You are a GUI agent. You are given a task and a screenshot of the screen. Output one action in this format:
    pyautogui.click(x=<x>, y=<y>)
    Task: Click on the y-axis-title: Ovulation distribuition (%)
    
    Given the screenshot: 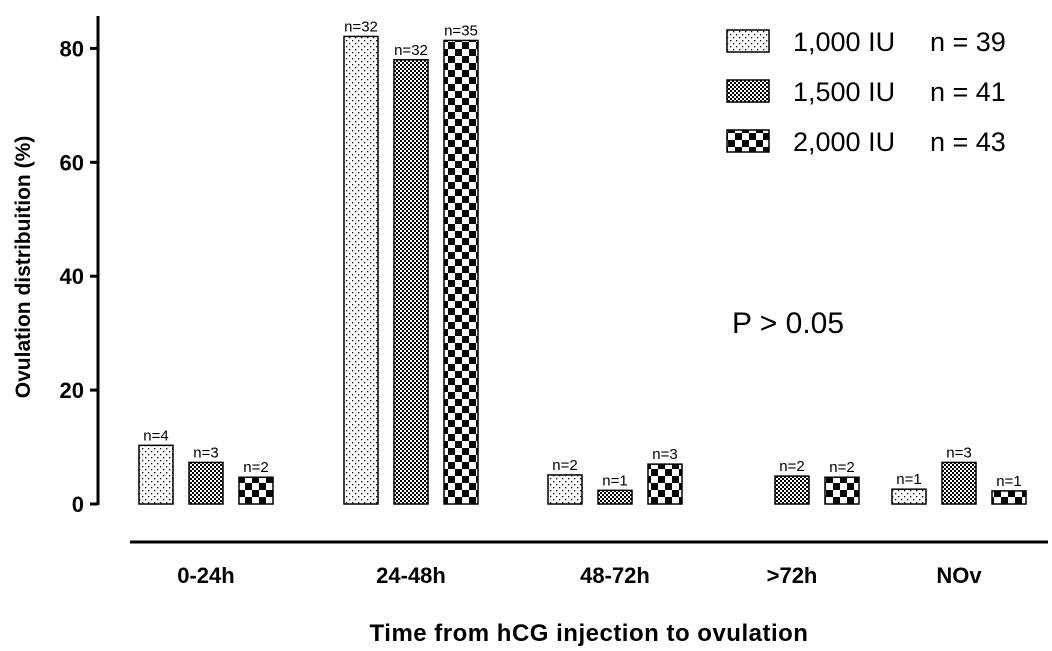 What is the action you would take?
    pyautogui.click(x=23, y=267)
    